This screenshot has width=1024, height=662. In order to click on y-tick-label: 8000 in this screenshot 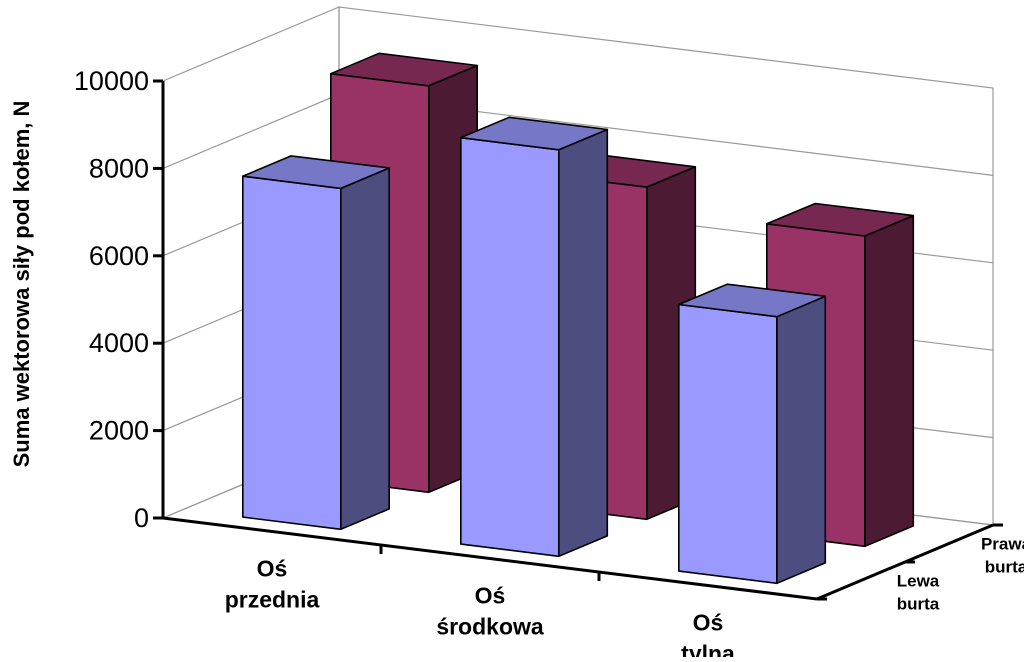, I will do `click(119, 168)`.